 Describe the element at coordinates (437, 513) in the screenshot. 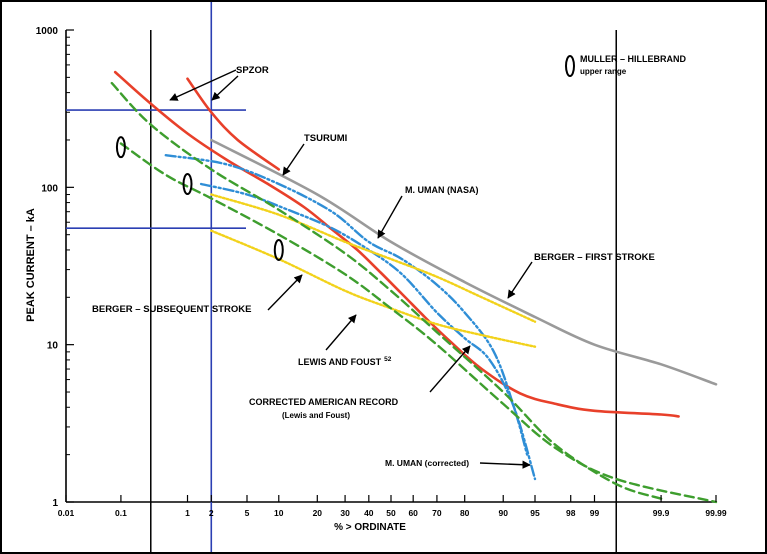

I see `x-tick-label: 70` at that location.